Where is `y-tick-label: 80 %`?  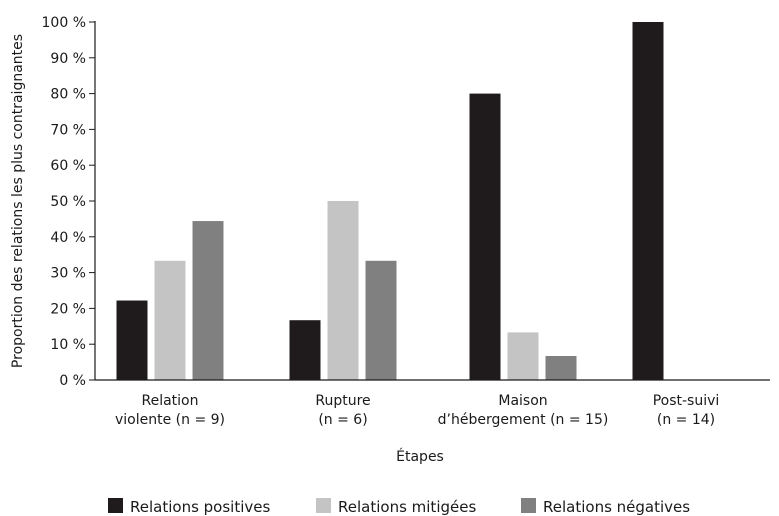
y-tick-label: 80 % is located at coordinates (68, 95).